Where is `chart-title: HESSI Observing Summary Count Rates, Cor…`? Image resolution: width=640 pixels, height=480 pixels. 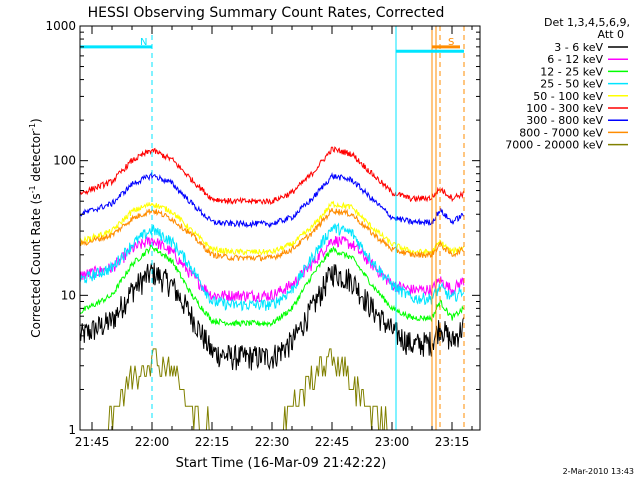
chart-title: HESSI Observing Summary Count Rates, Cor… is located at coordinates (266, 13).